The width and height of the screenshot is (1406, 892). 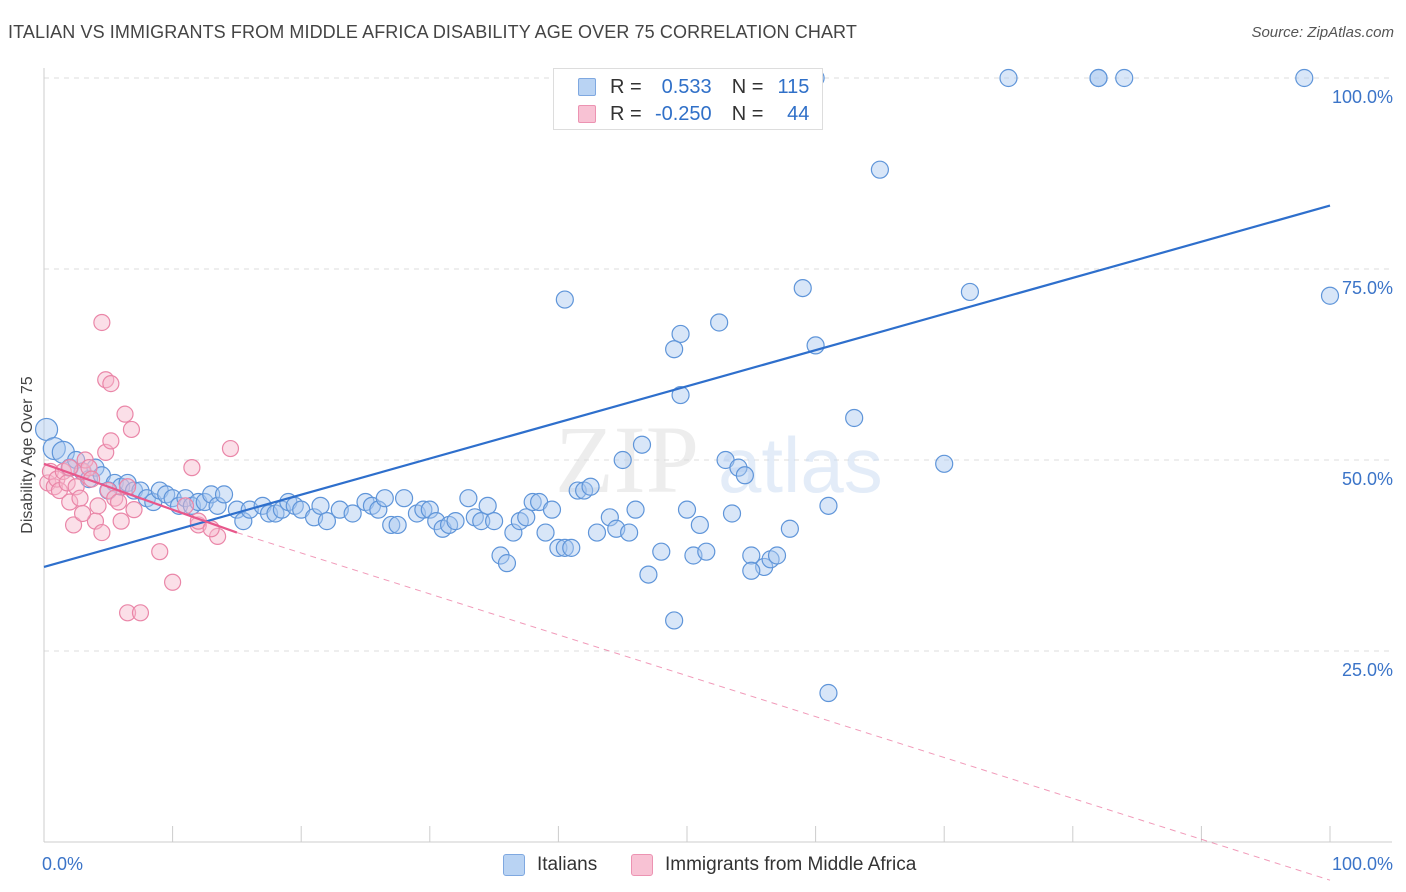 What do you see at coordinates (62, 864) in the screenshot?
I see `x-tick-label-min: 0.0%` at bounding box center [62, 864].